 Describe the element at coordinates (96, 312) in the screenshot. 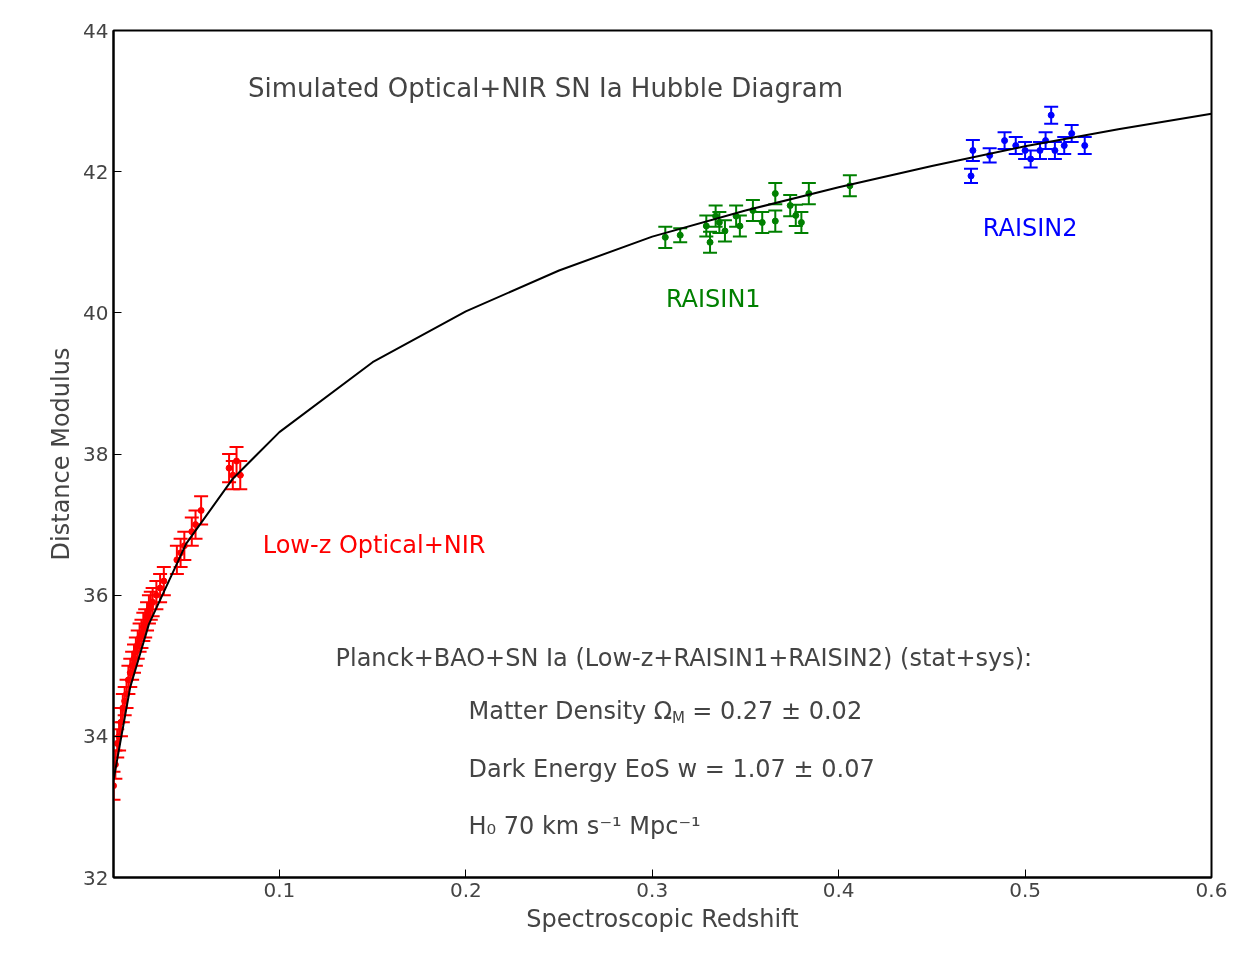

I see `y-tick-label: 40` at that location.